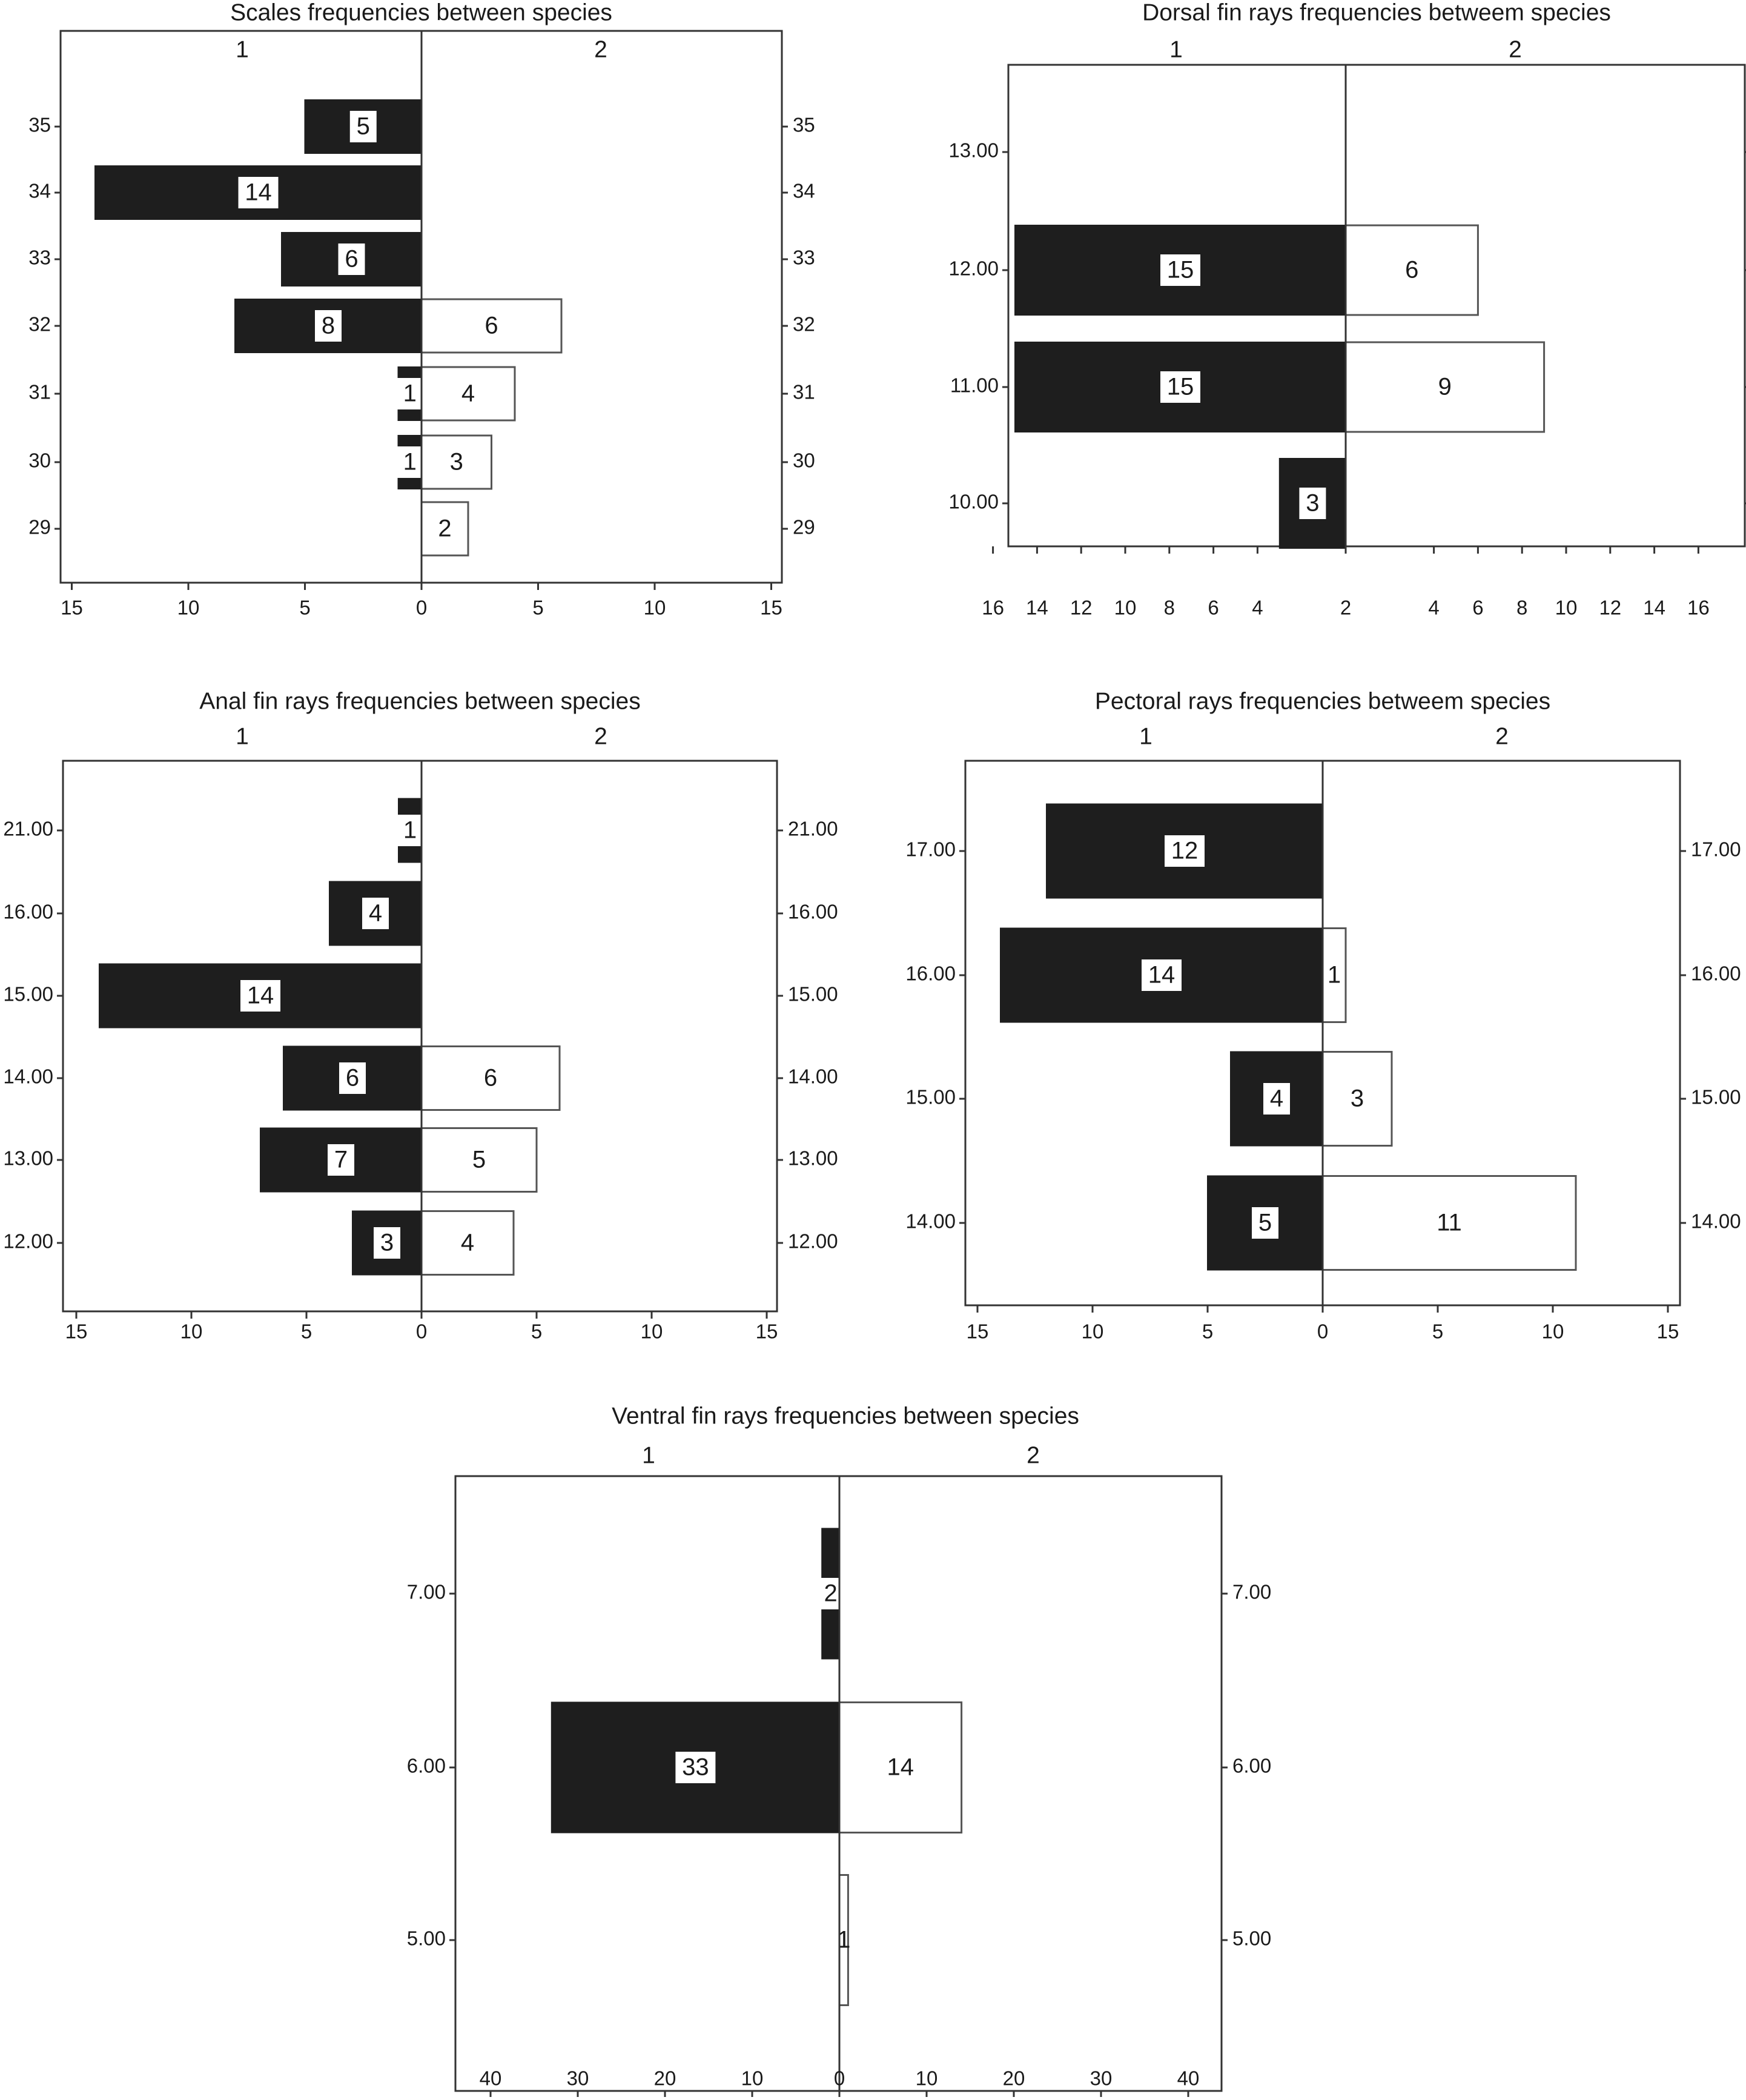 Image resolution: width=1746 pixels, height=2100 pixels. Describe the element at coordinates (39, 258) in the screenshot. I see `y-tick-label-left: 33` at that location.